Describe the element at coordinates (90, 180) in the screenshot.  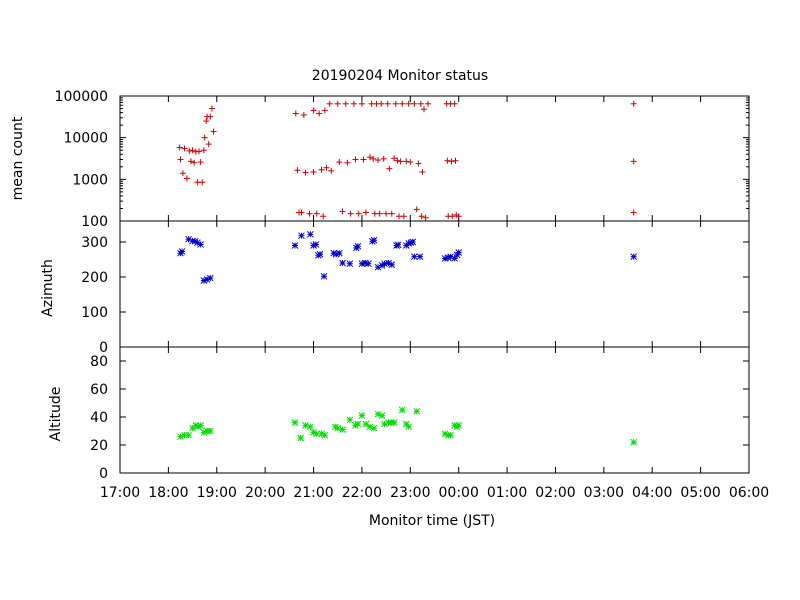
I see `y-tick-label-mean-count: 1000` at that location.